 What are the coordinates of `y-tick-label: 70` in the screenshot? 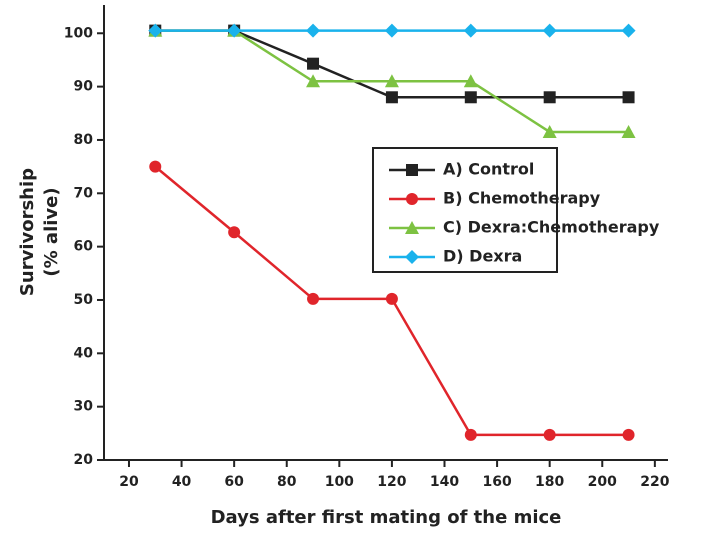 It's located at (84, 193).